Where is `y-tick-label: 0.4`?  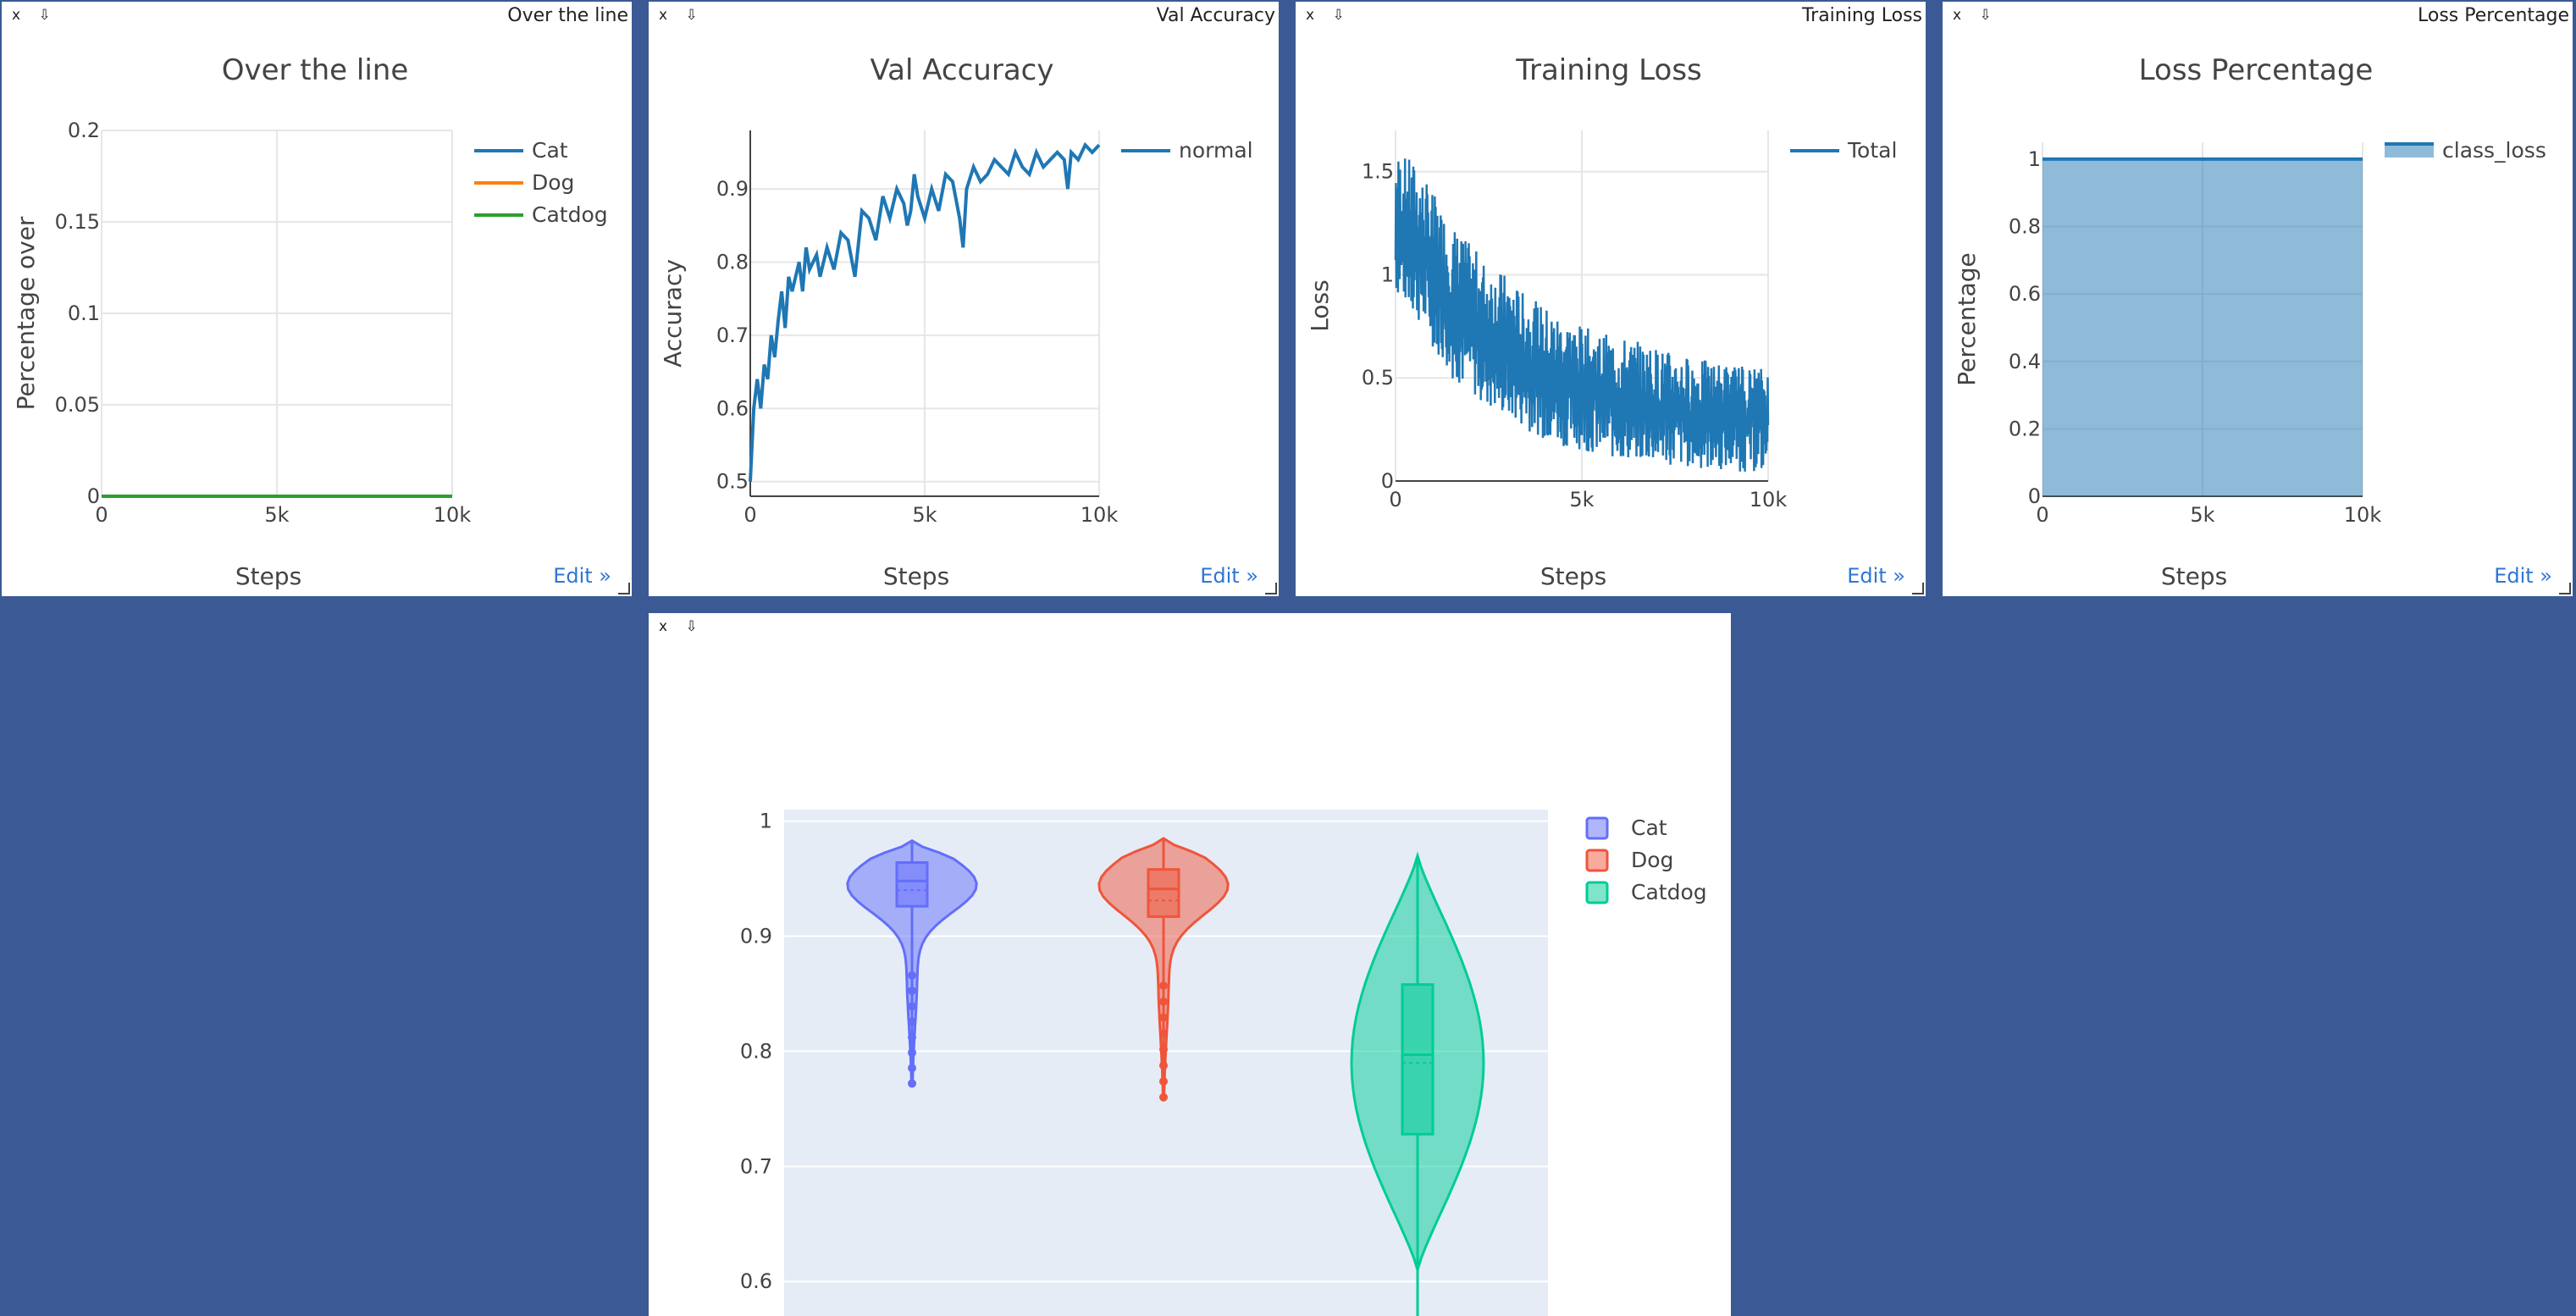
y-tick-label: 0.4 is located at coordinates (2025, 361).